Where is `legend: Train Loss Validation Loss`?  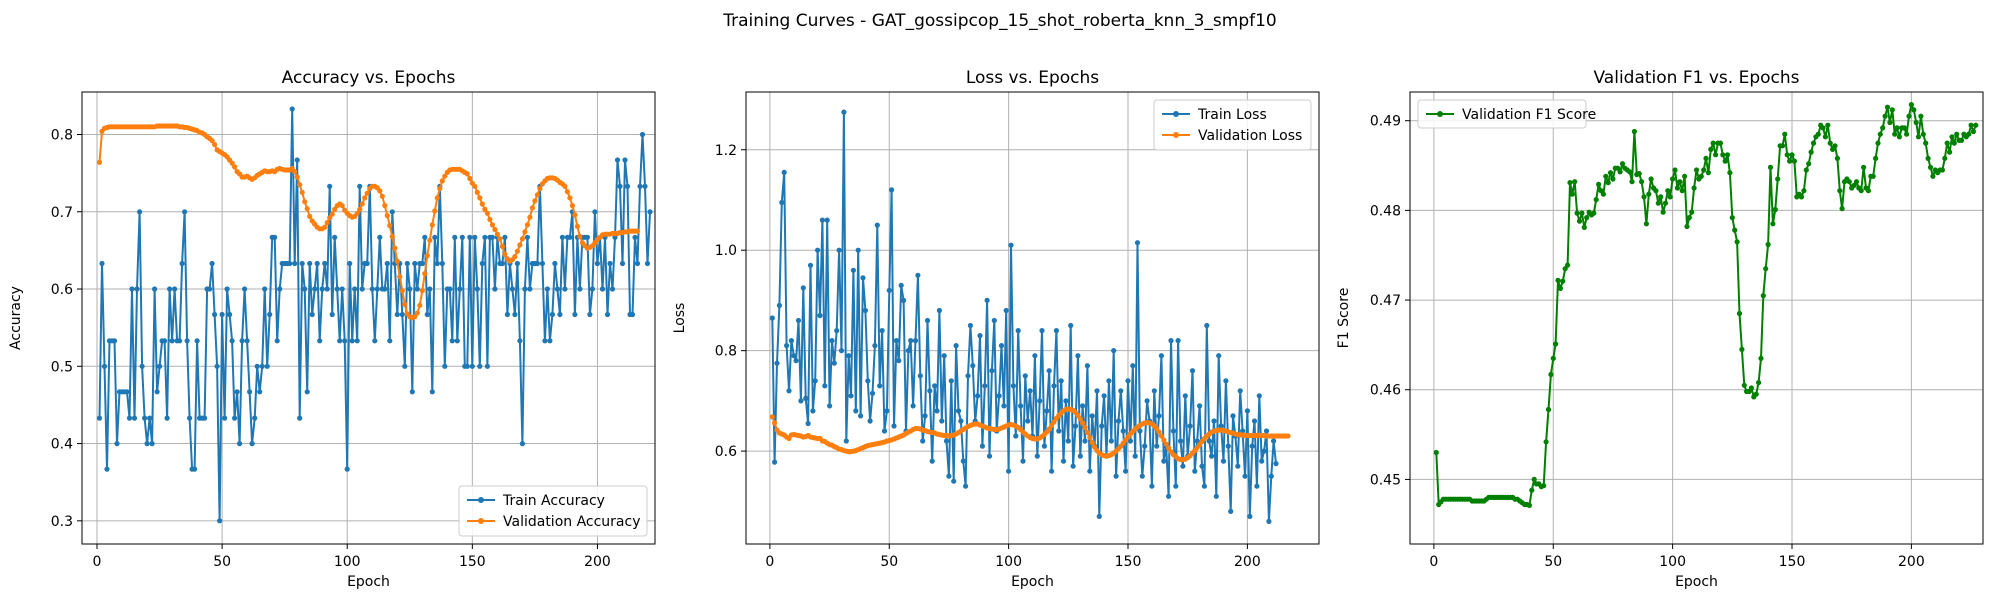
legend: Train Loss Validation Loss is located at coordinates (1232, 125).